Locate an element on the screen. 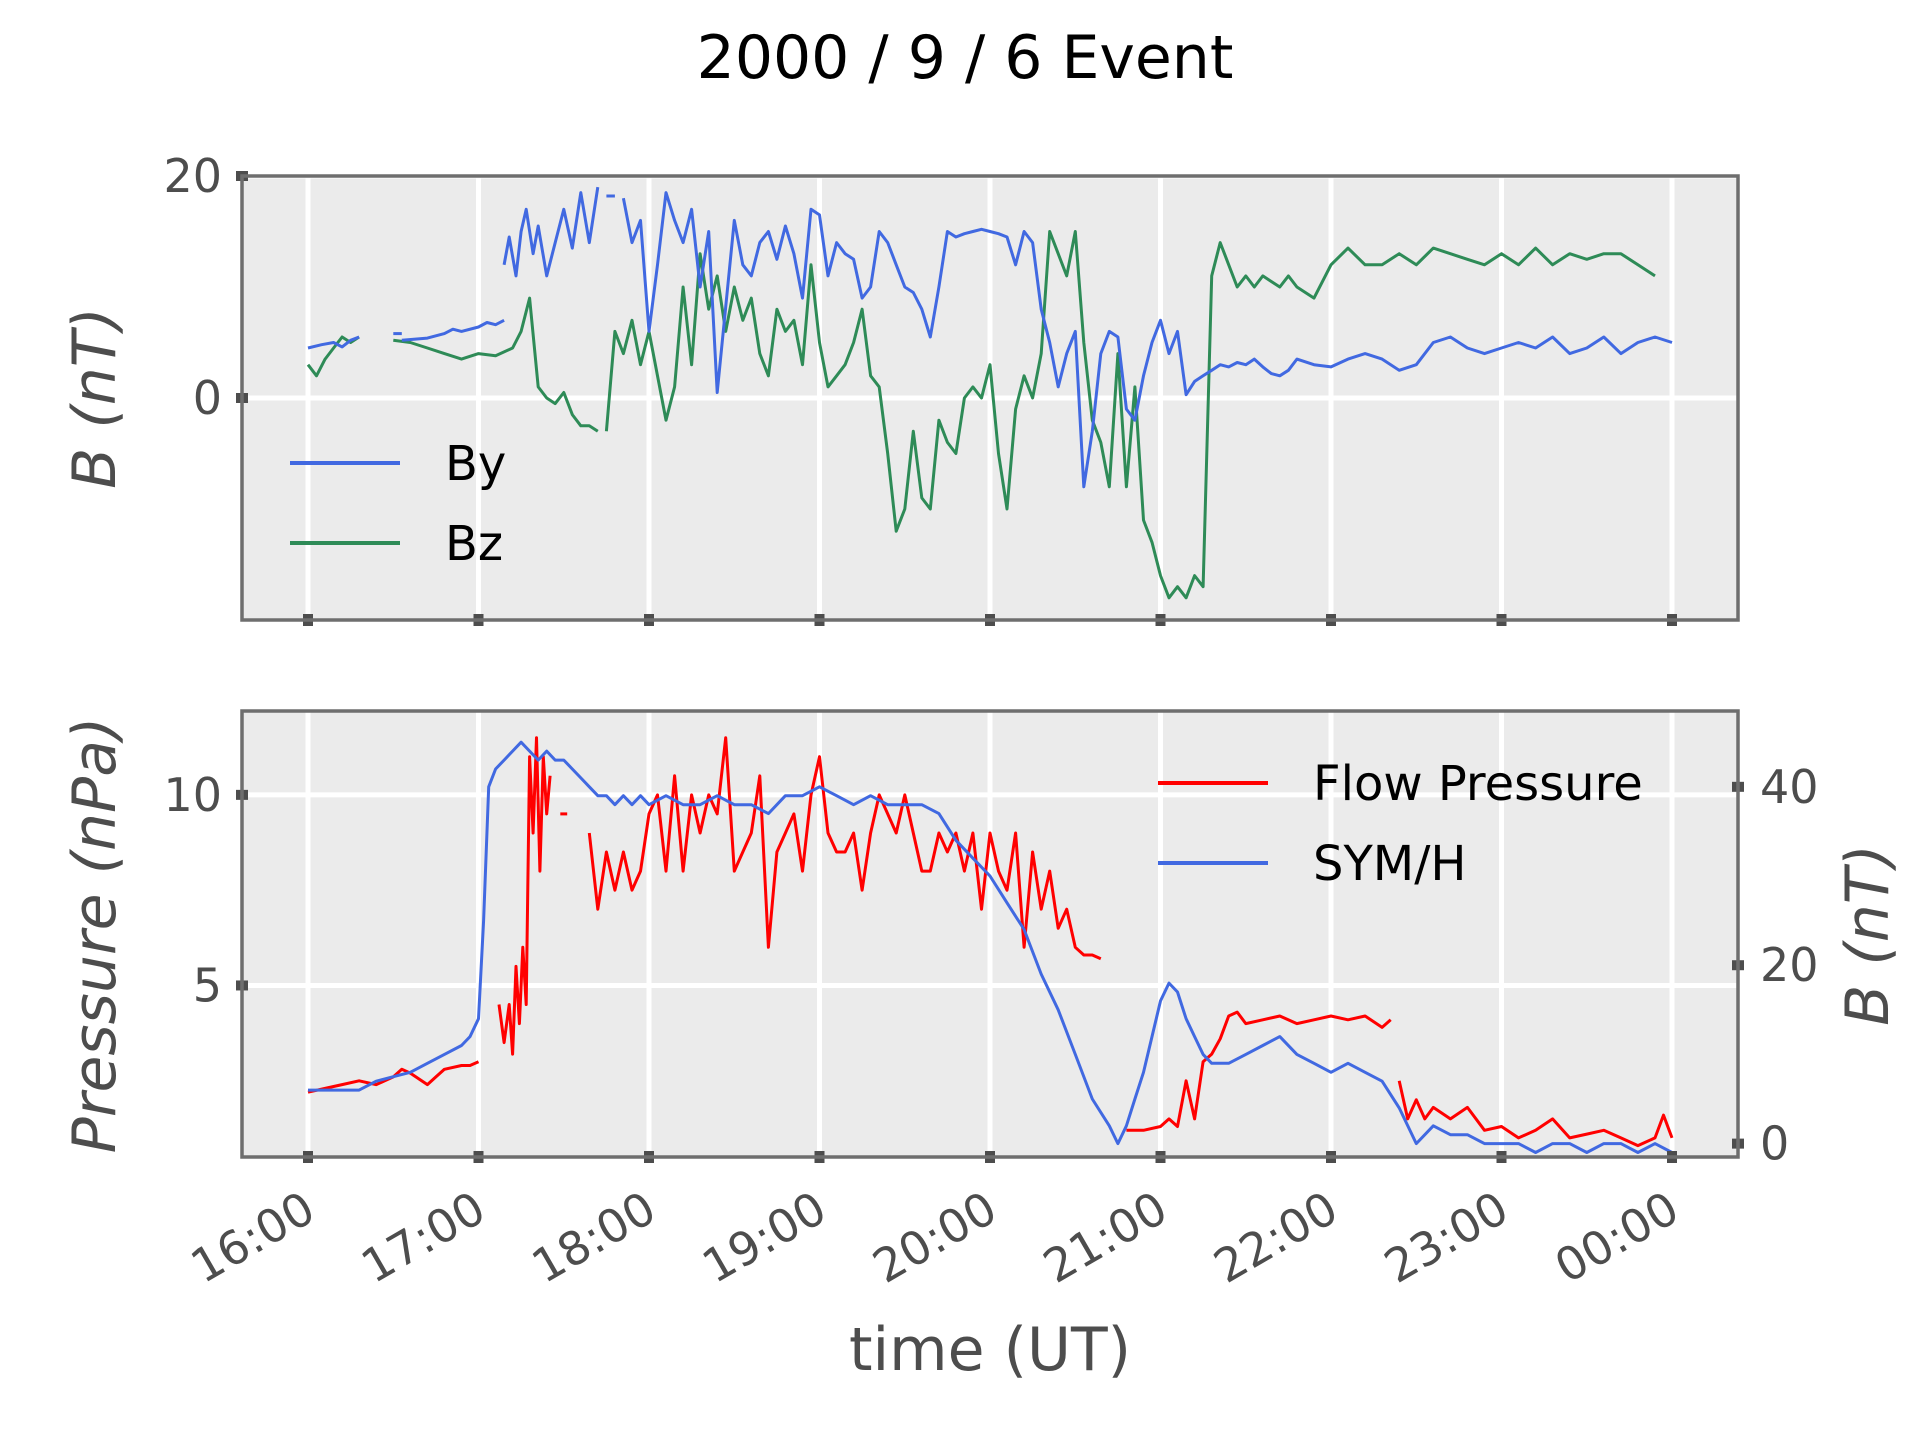  bottom-ylabel-left-word: Pressure is located at coordinates (95, 1023).